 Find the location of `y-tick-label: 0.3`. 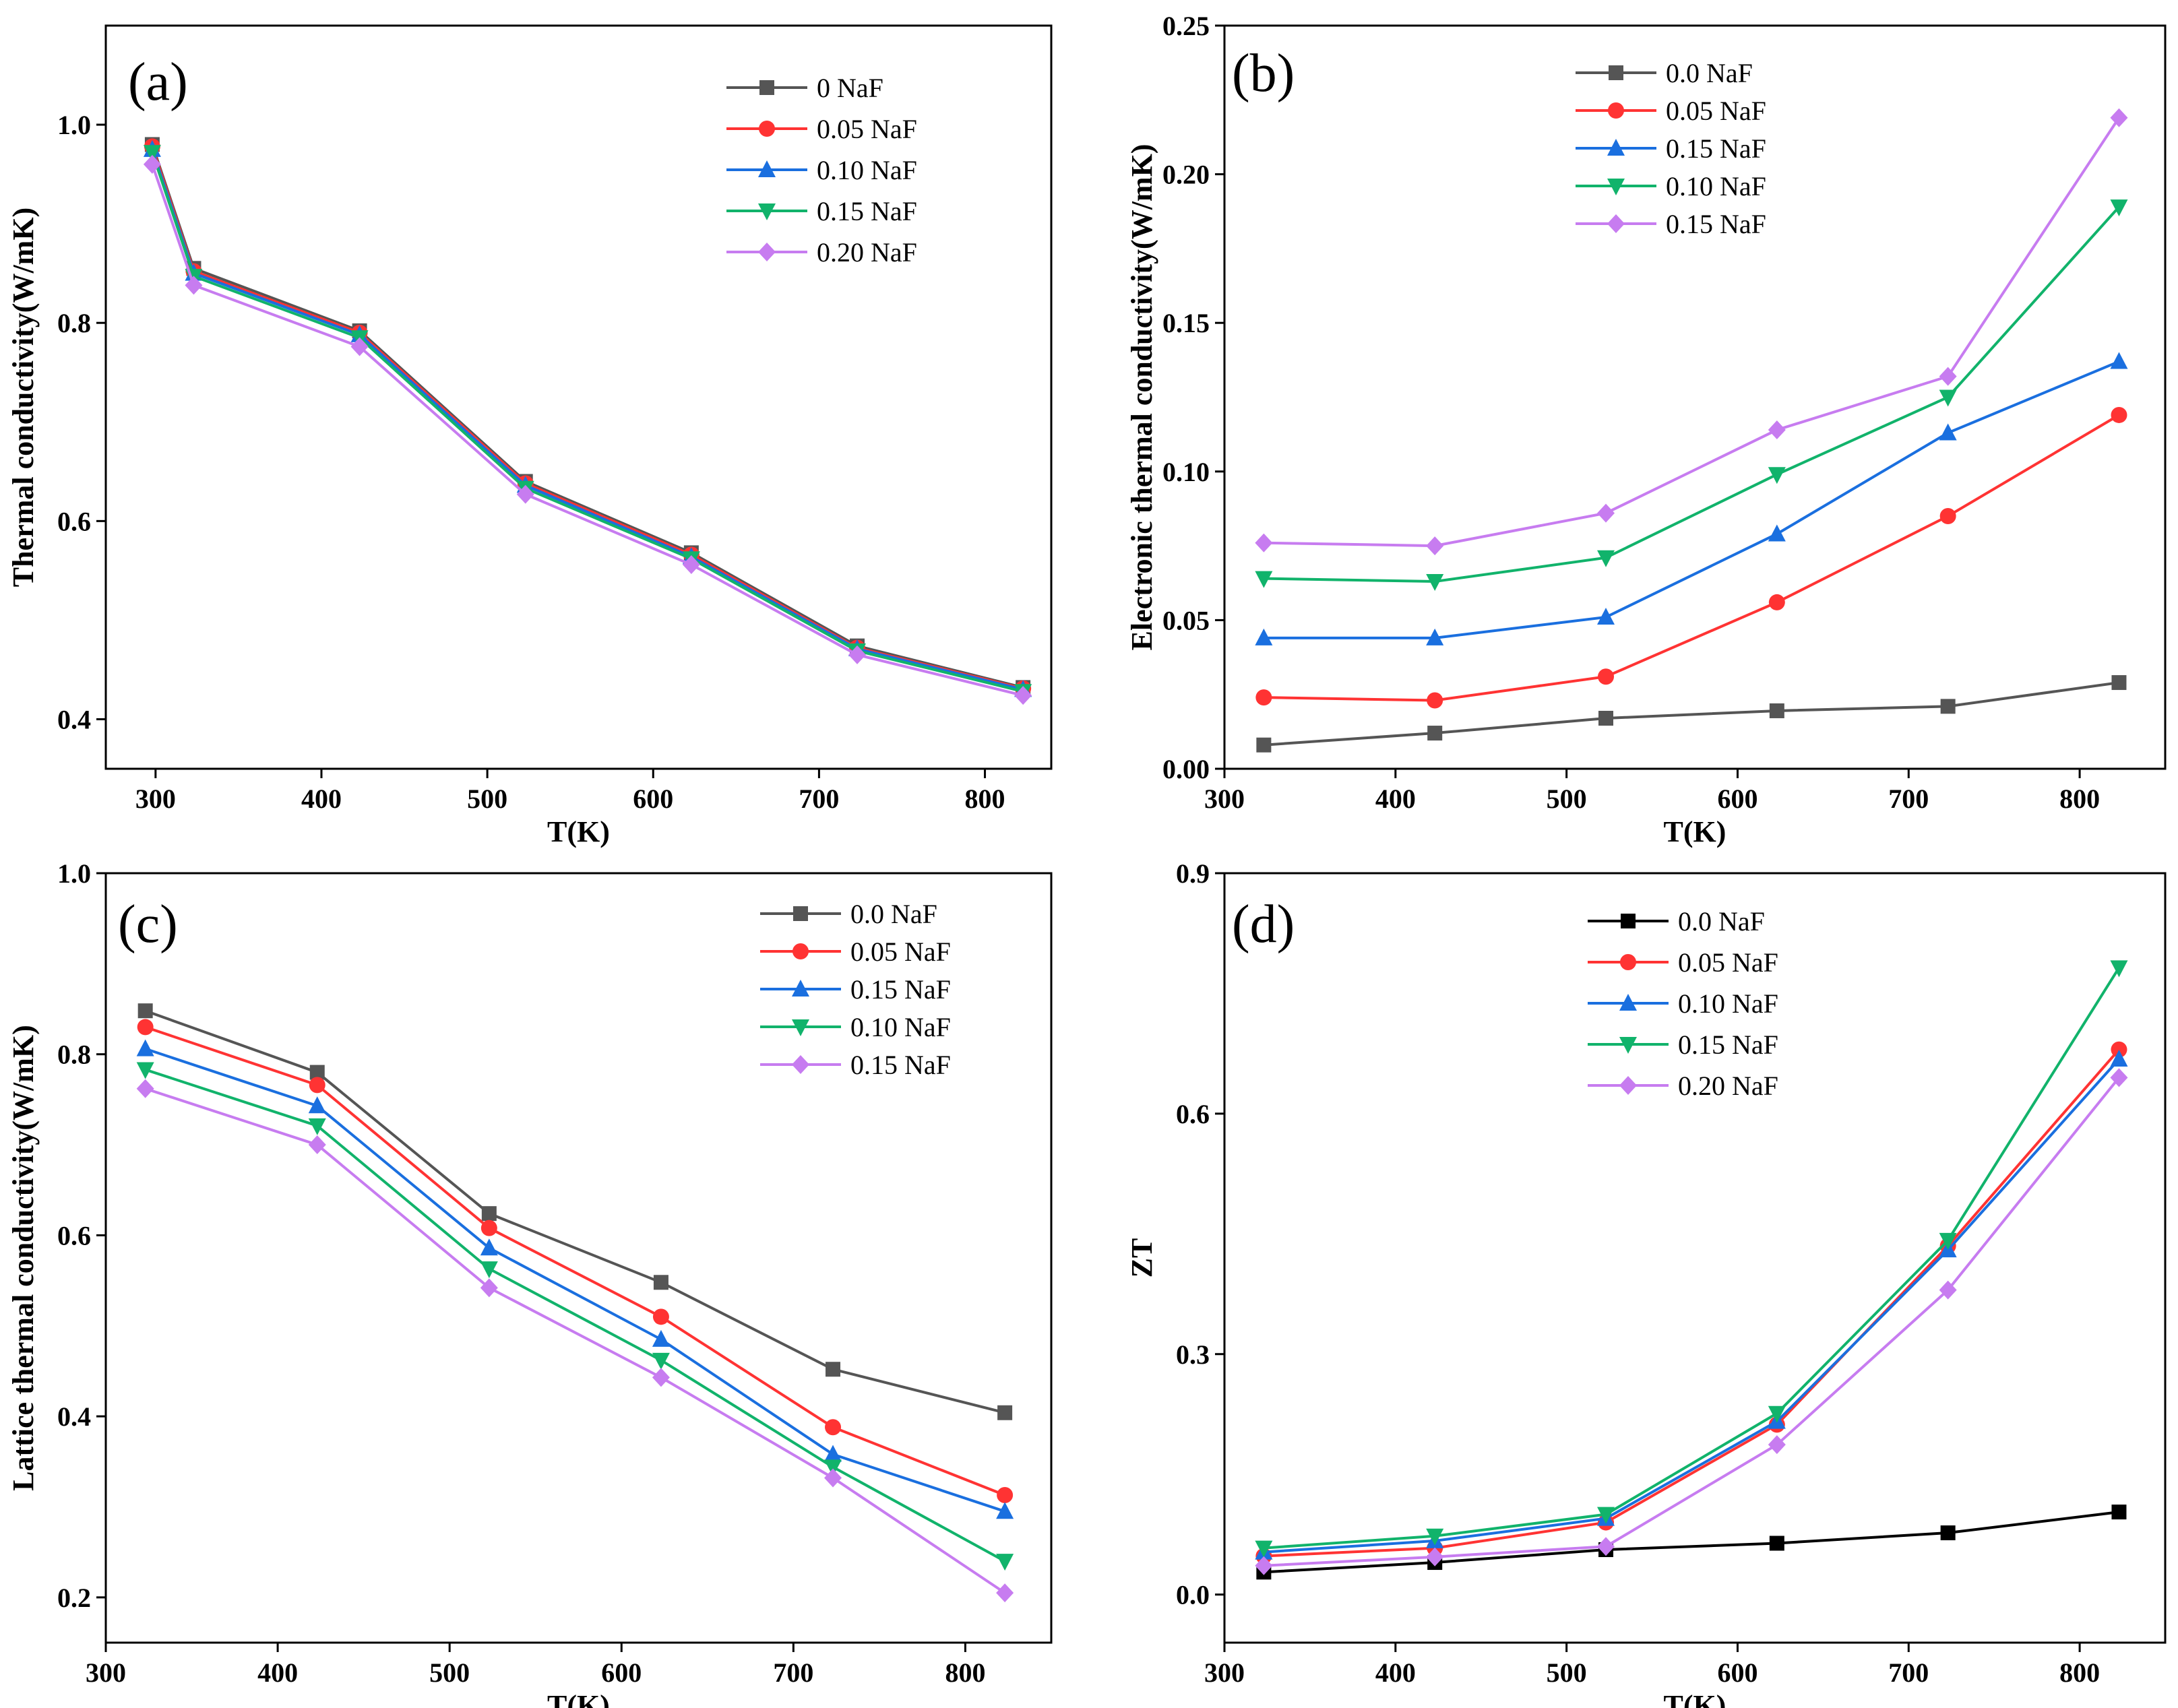

y-tick-label: 0.3 is located at coordinates (1193, 1354).